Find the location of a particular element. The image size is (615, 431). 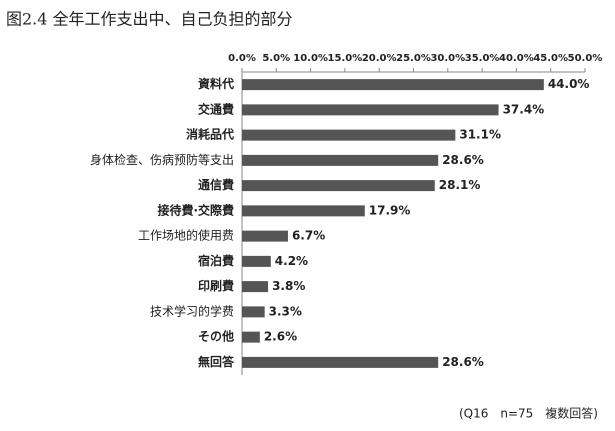

value-label: 28.1% is located at coordinates (460, 185).